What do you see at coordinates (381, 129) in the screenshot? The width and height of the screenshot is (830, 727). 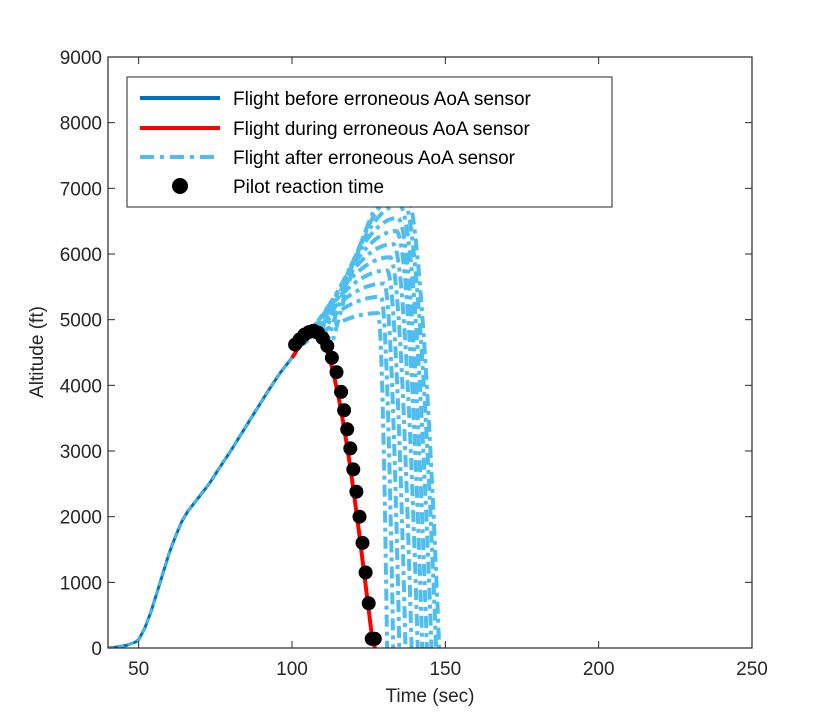 I see `legend-label-during: Flight during erroneous AoA sensor` at bounding box center [381, 129].